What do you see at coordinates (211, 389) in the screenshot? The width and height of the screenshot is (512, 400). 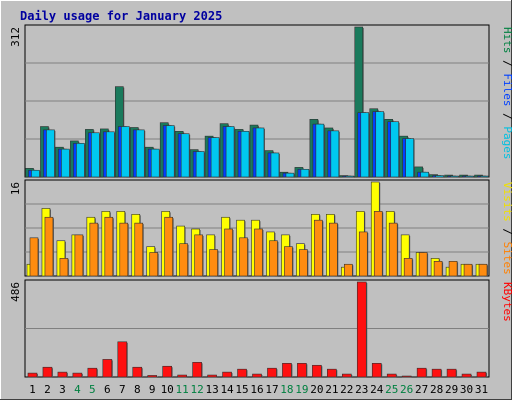 I see `x-tick-label-day-13: 13` at bounding box center [211, 389].